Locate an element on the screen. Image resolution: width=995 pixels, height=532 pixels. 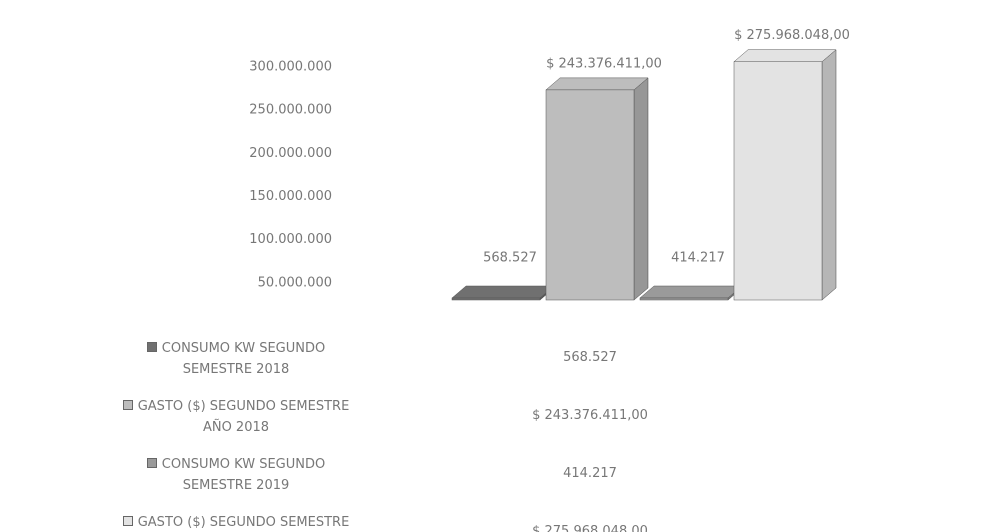
table-value: 568.527 is located at coordinates (590, 357).